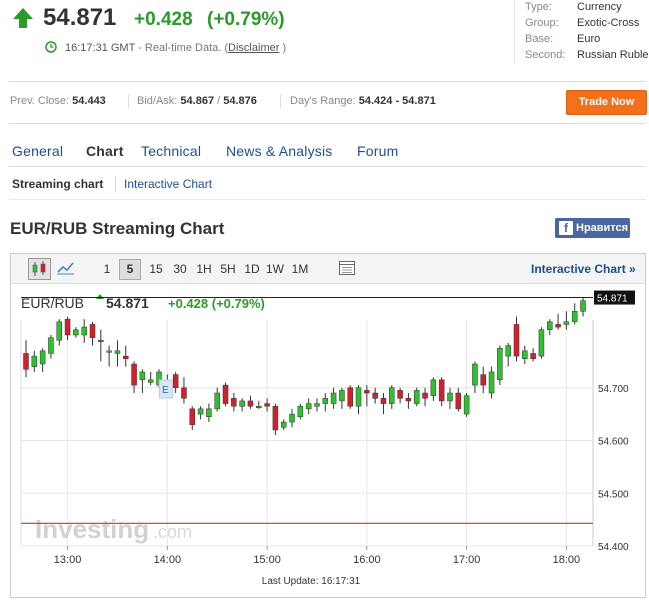 This screenshot has height=600, width=649. I want to click on chart-change: +0.428 (+0.79%), so click(216, 303).